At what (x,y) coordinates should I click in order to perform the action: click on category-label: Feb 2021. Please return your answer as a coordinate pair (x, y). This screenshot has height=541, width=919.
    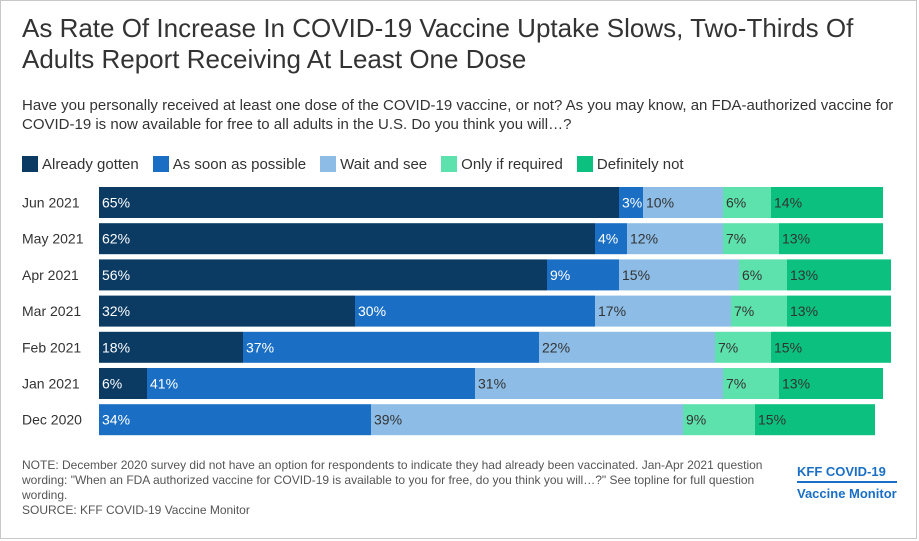
    Looking at the image, I should click on (51, 347).